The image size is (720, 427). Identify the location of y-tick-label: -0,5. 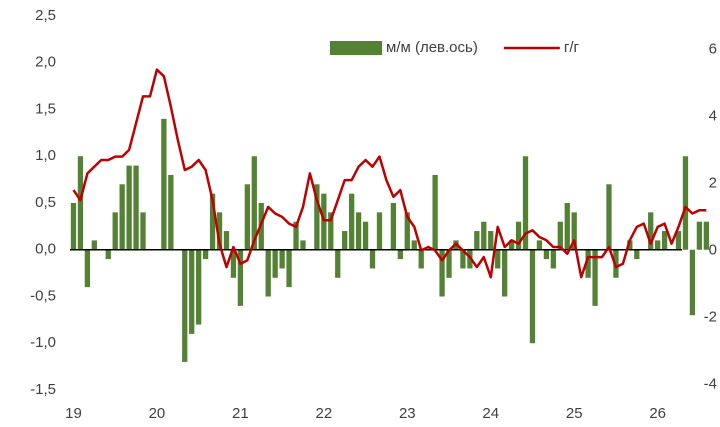
(43, 295).